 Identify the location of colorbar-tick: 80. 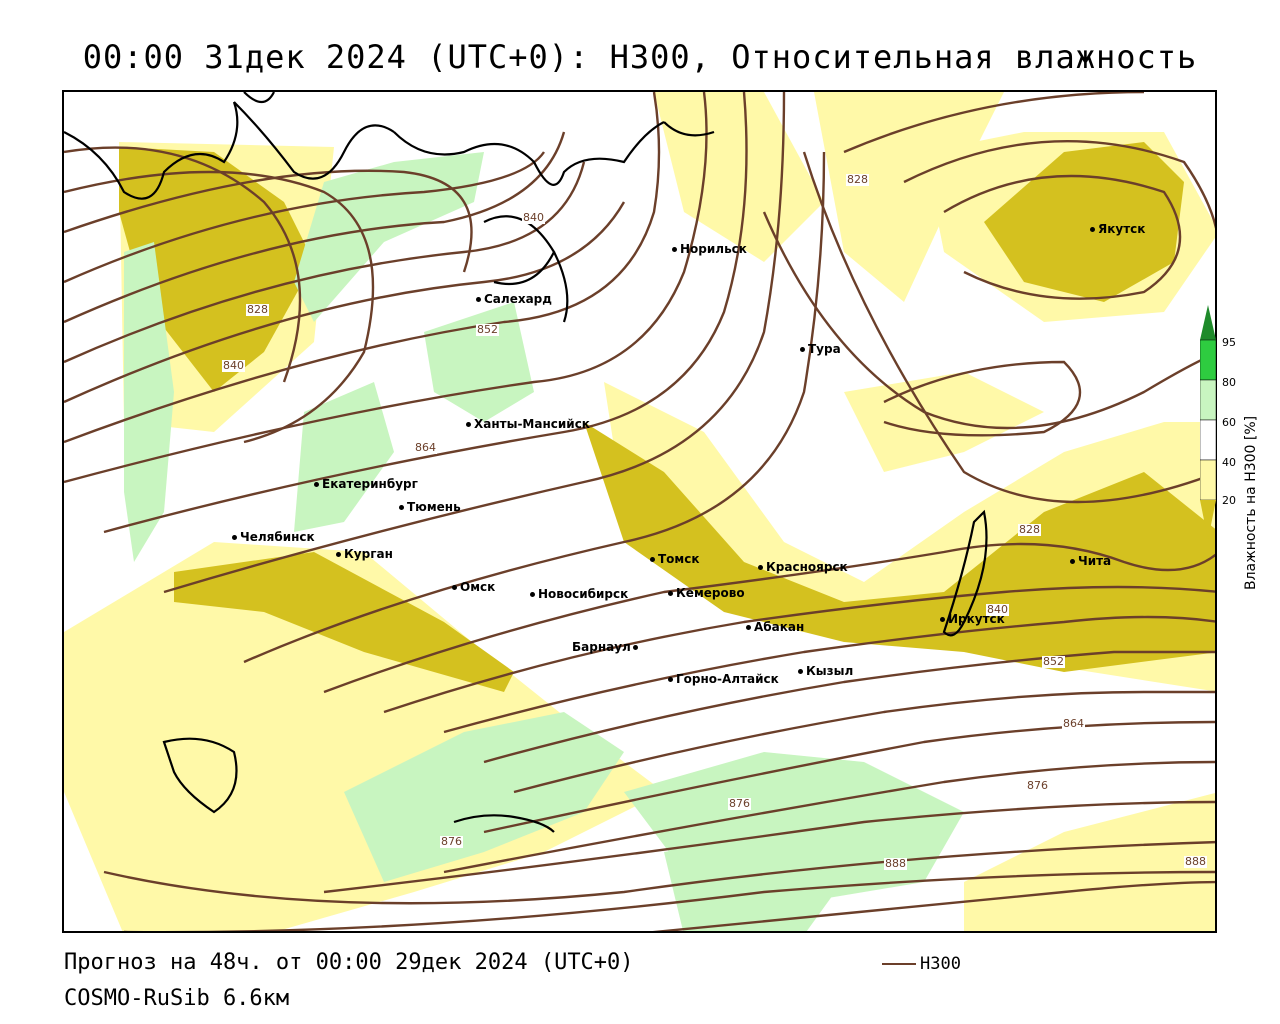
(1229, 382).